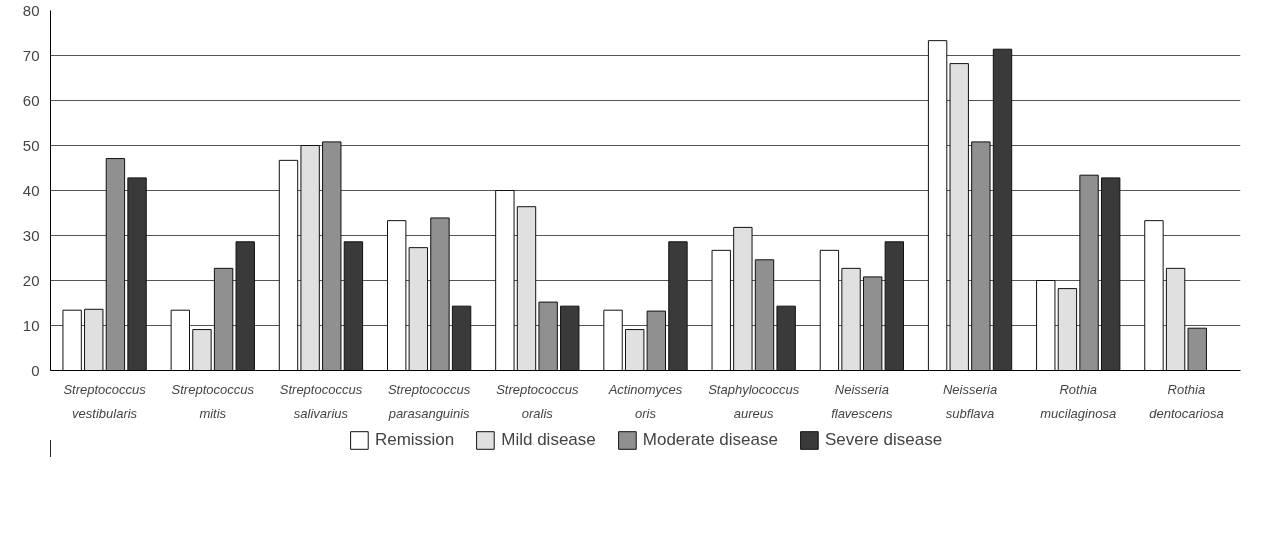 The image size is (1282, 535). I want to click on y-tick-label: 70, so click(31, 55).